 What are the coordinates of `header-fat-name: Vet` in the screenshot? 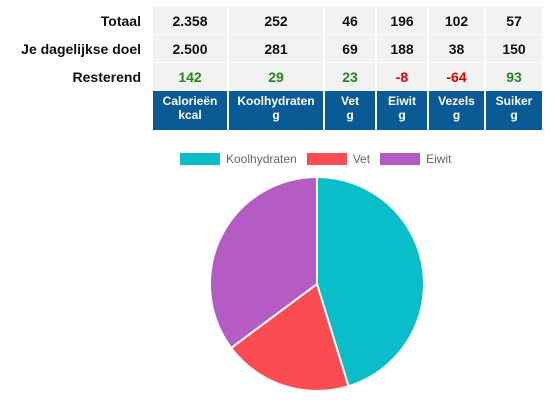 It's located at (349, 101).